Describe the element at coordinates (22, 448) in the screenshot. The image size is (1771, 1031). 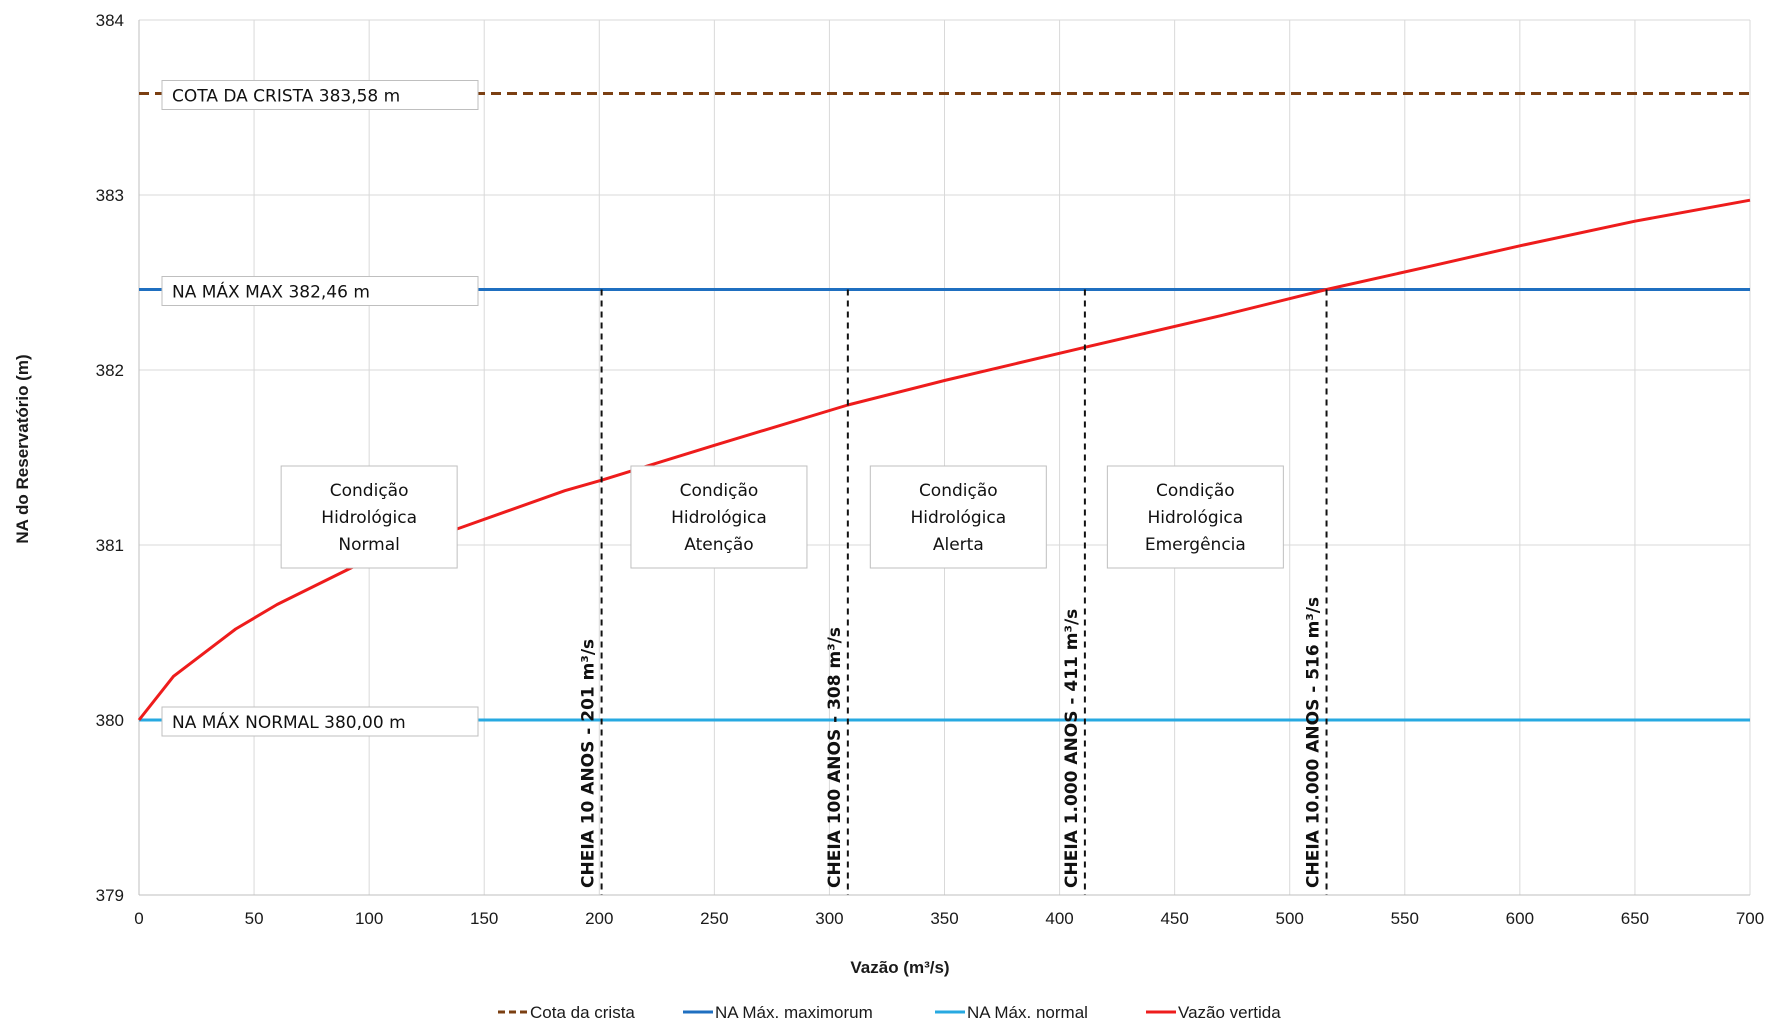
I see `y-axis-title: NA do Reservatório (m)` at that location.